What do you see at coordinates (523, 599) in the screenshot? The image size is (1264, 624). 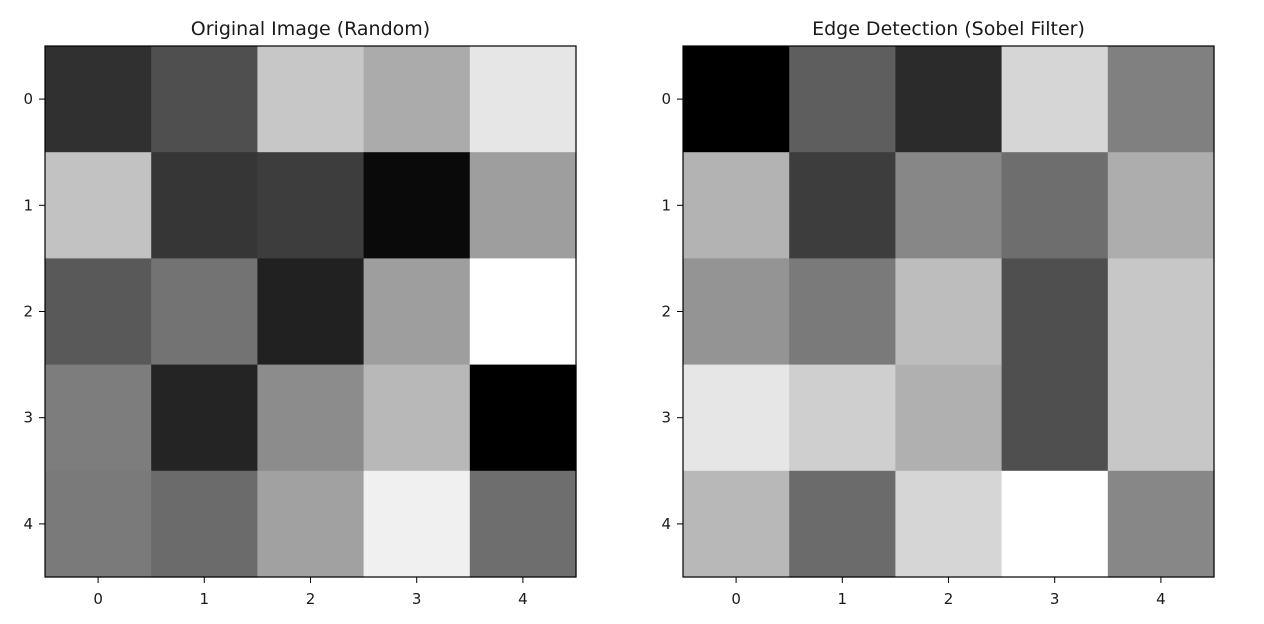 I see `original-image-x-tick-label-4: 4` at bounding box center [523, 599].